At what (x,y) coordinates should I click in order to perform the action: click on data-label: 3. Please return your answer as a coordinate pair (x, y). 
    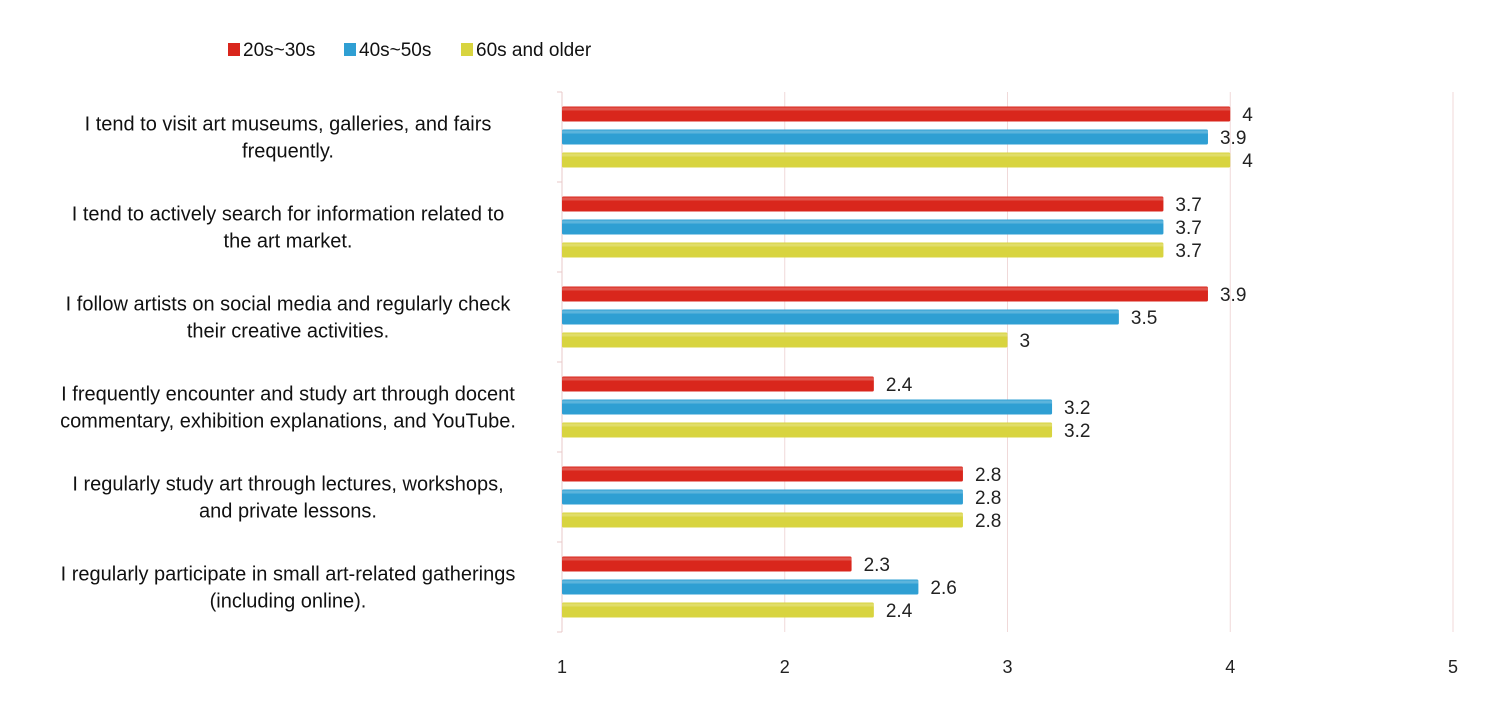
    Looking at the image, I should click on (1025, 341).